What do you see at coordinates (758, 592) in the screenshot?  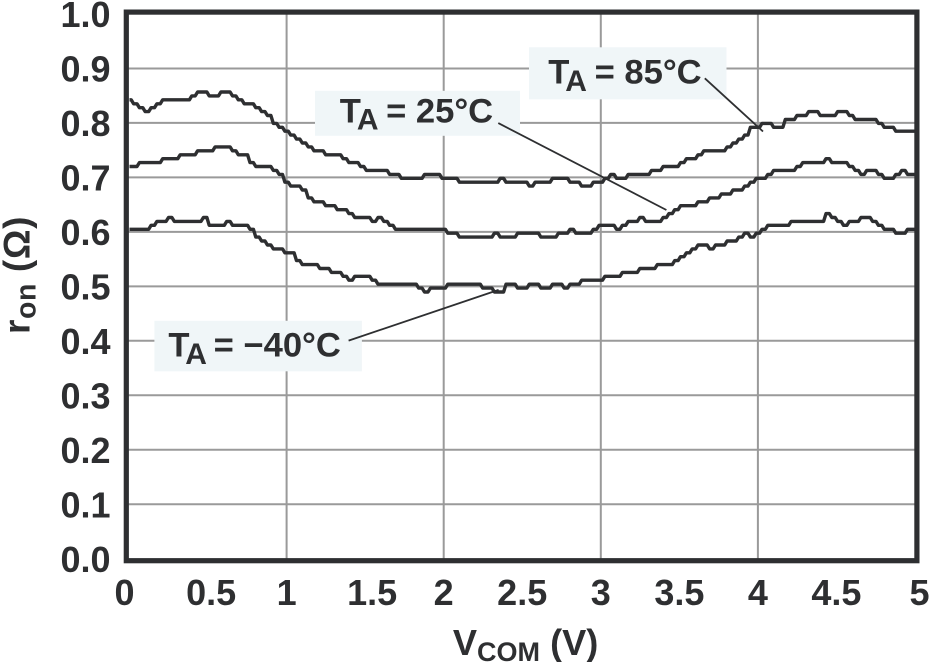 I see `svg-text: 4` at bounding box center [758, 592].